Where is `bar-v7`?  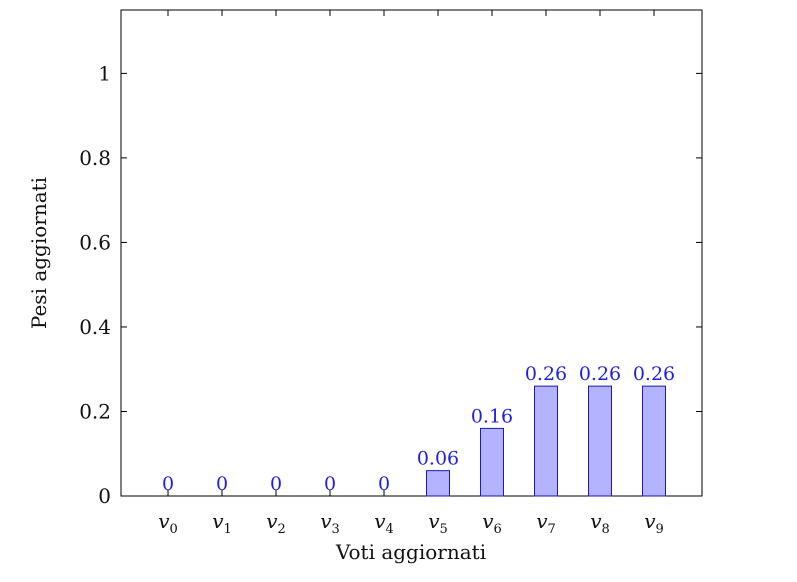
bar-v7 is located at coordinates (546, 441).